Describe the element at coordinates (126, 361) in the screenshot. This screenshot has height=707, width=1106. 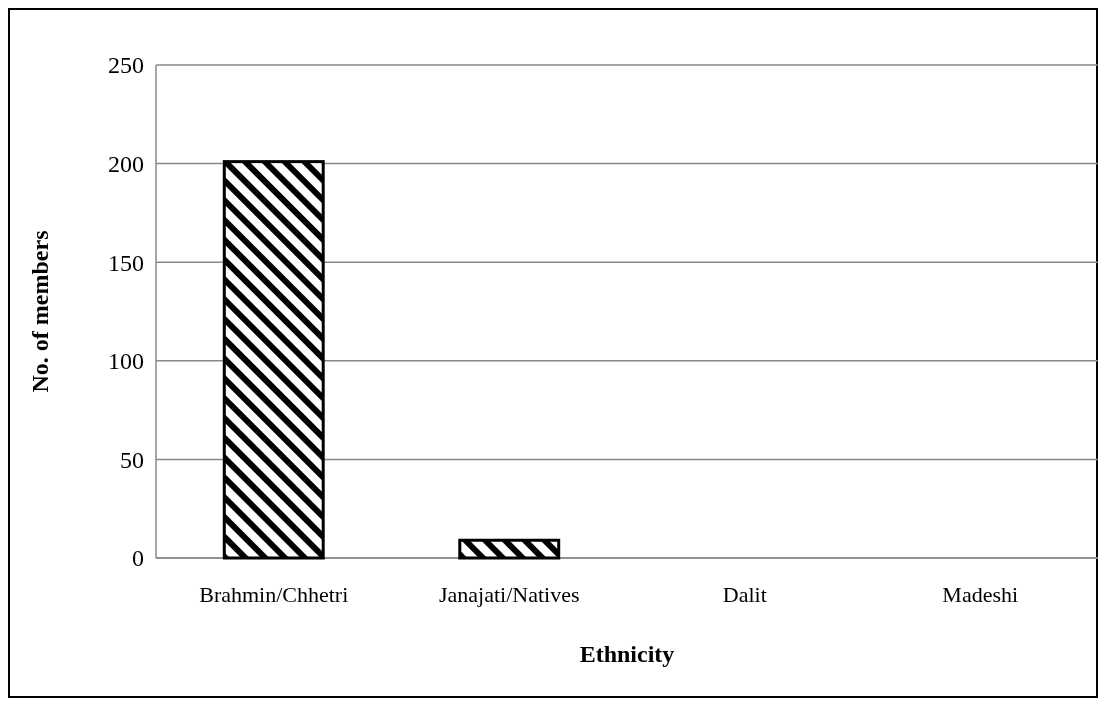
I see `y-tick-label: 100` at that location.